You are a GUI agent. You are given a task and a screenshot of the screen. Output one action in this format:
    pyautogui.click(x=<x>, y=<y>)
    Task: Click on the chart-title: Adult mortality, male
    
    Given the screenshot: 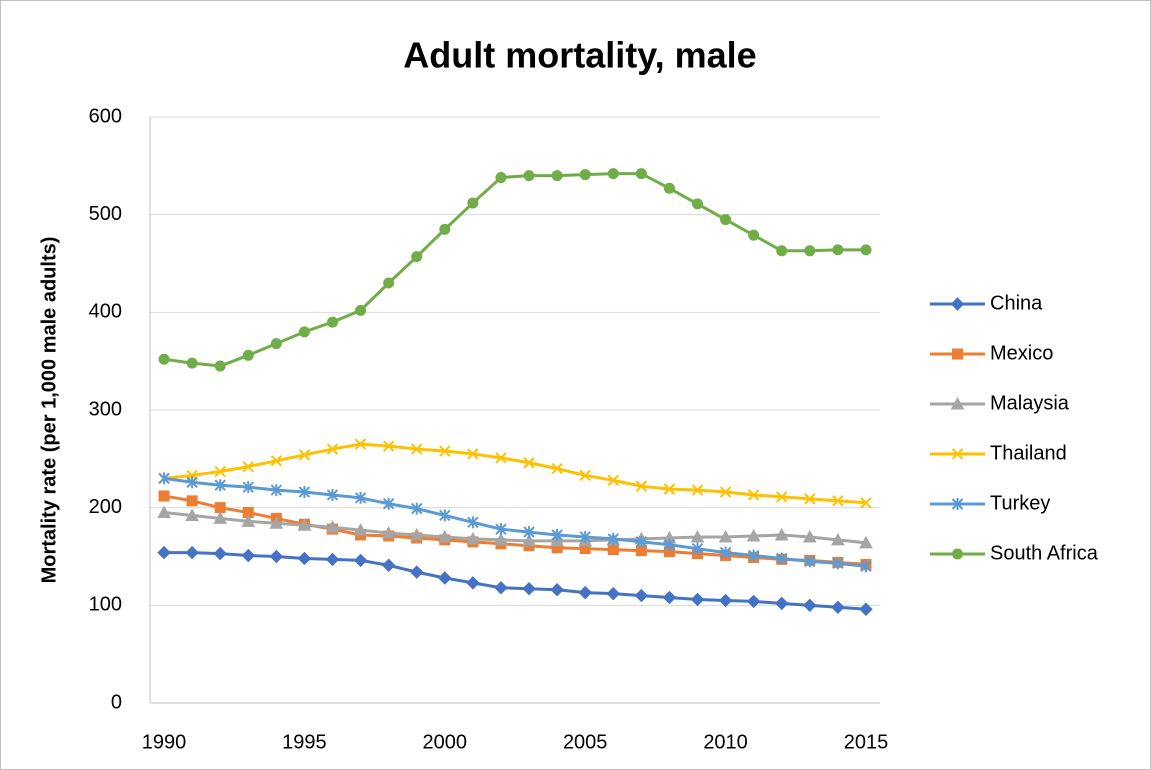 What is the action you would take?
    pyautogui.click(x=579, y=55)
    